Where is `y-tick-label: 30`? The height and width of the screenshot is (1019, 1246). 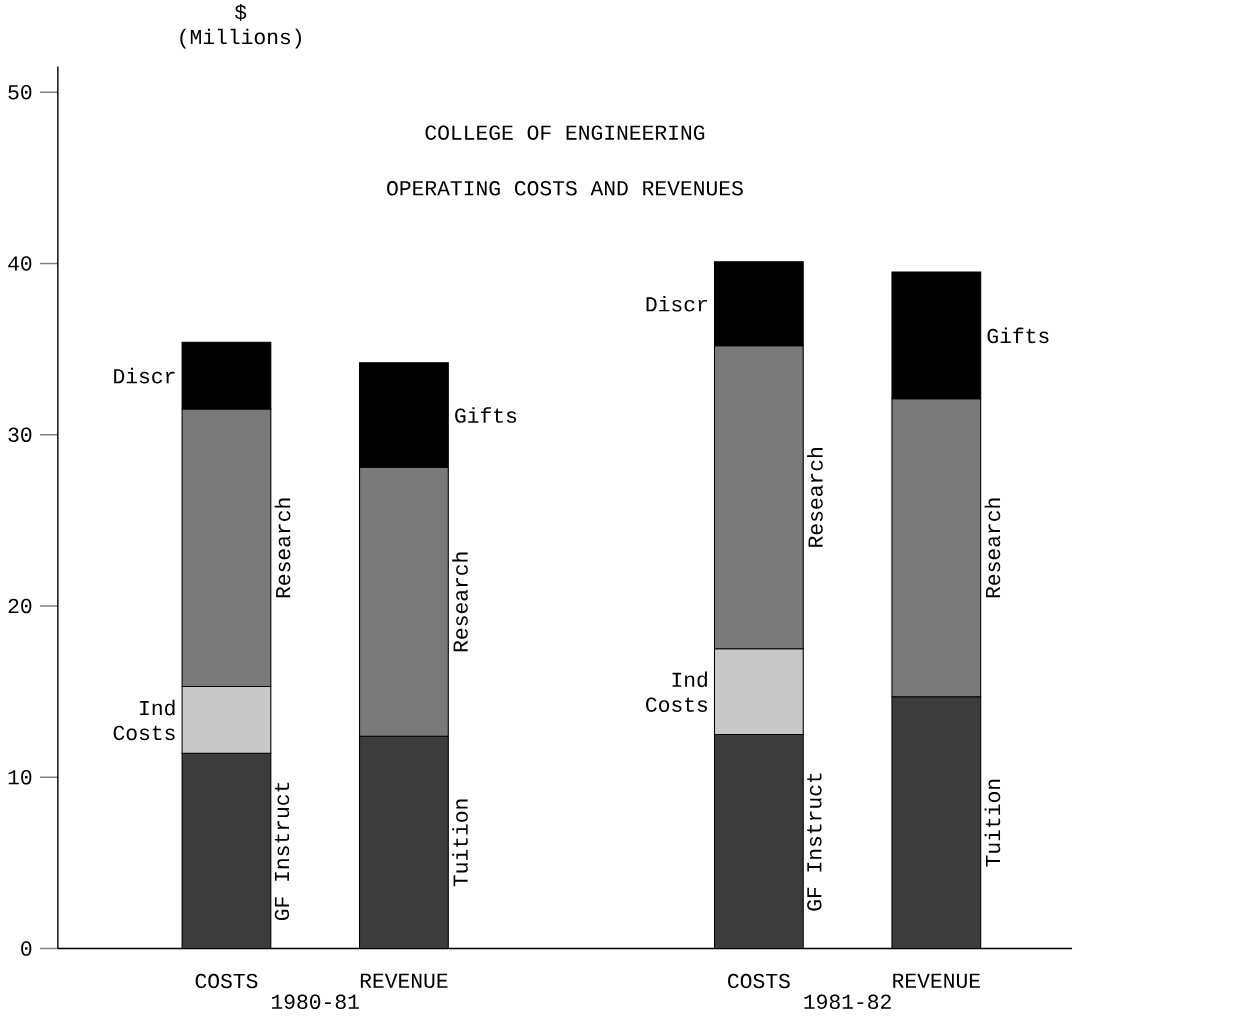 y-tick-label: 30 is located at coordinates (20, 435).